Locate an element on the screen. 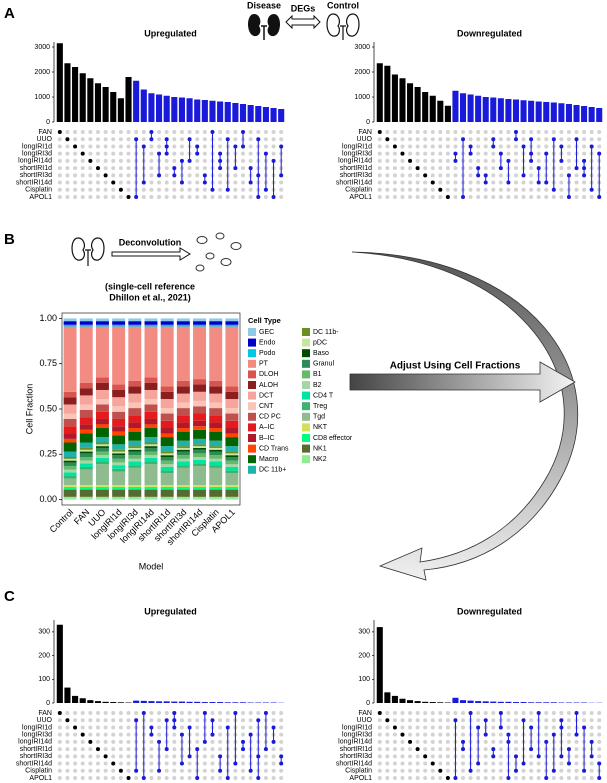 This screenshot has height=783, width=607. set-label: longIRI14d is located at coordinates (35, 161).